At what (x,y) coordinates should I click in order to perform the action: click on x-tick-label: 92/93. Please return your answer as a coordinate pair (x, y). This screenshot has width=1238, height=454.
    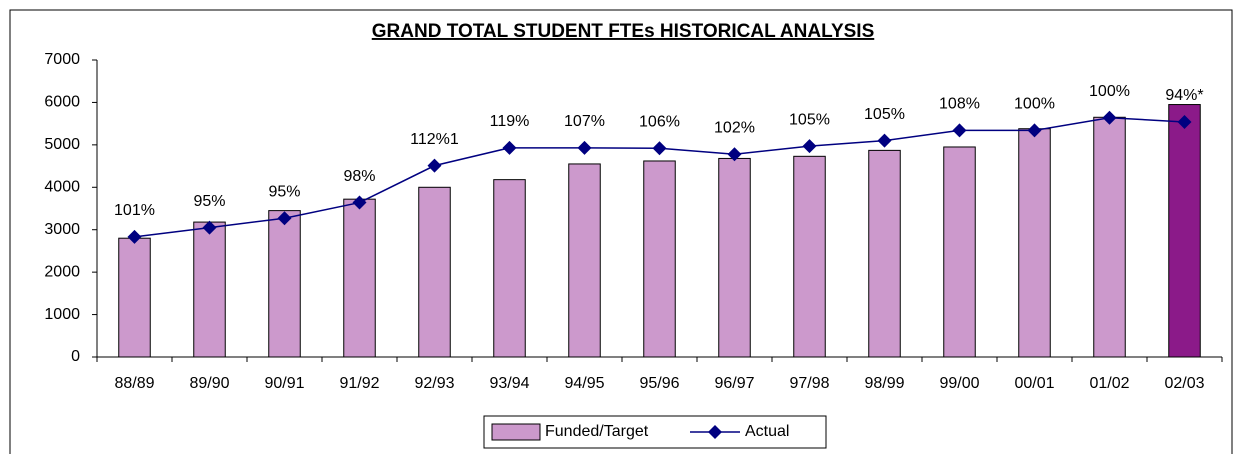
    Looking at the image, I should click on (434, 383).